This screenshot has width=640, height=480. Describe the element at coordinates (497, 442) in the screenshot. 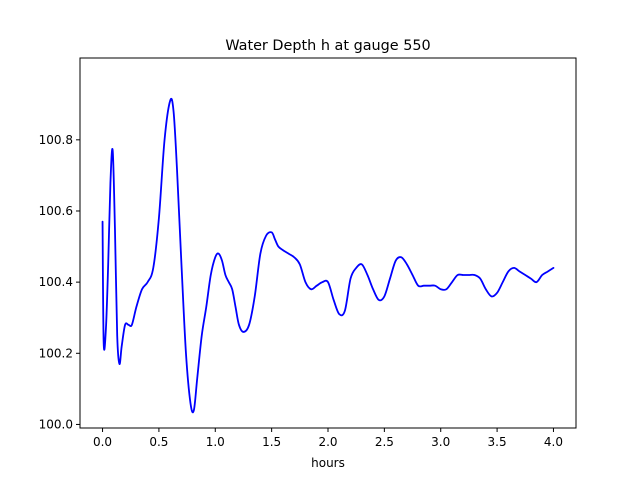

I see `x-tick-label: 3.5` at that location.